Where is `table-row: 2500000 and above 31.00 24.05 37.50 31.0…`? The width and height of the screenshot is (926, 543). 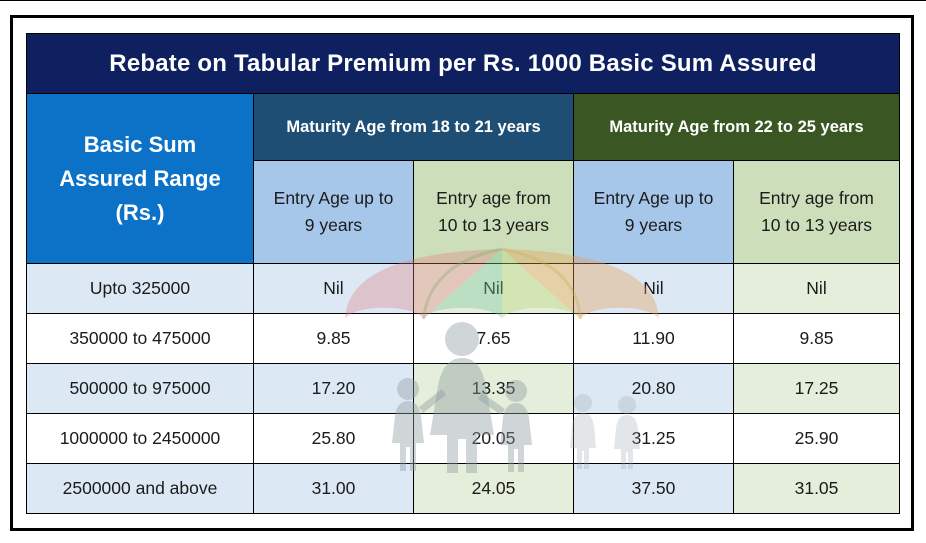
table-row: 2500000 and above 31.00 24.05 37.50 31.0… is located at coordinates (463, 488).